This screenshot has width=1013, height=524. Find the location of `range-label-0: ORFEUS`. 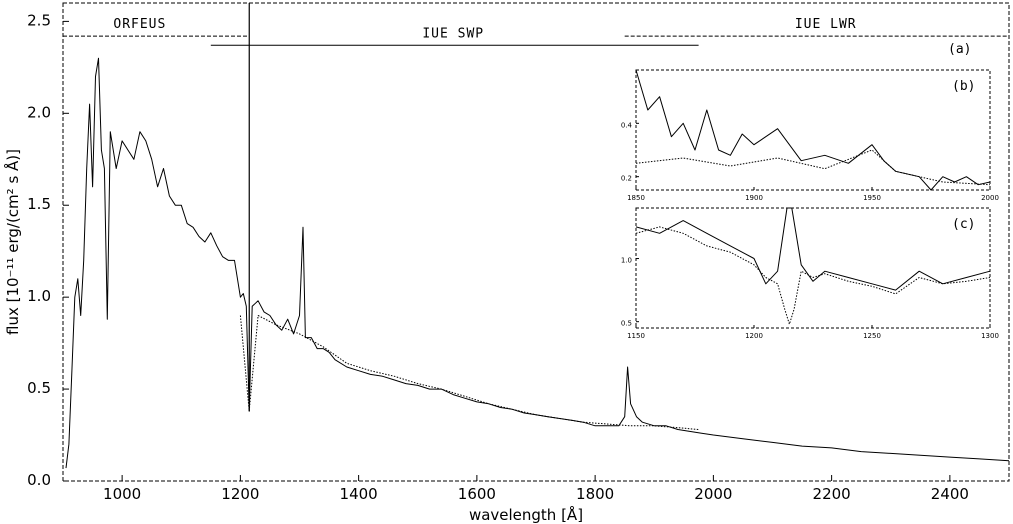

range-label-0: ORFEUS is located at coordinates (139, 24).